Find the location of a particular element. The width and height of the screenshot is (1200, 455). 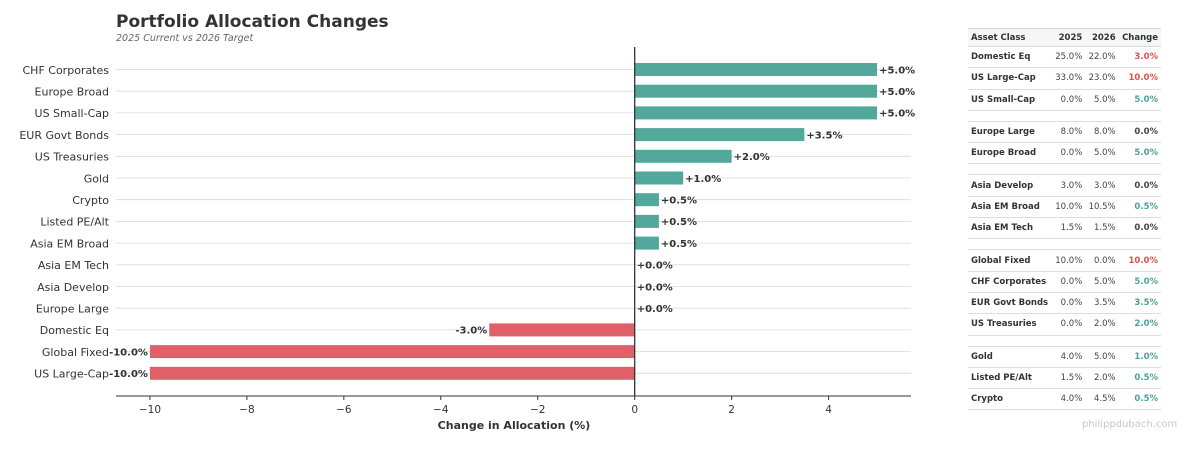

asset-cell: Asia EM Broad is located at coordinates (1010, 207).